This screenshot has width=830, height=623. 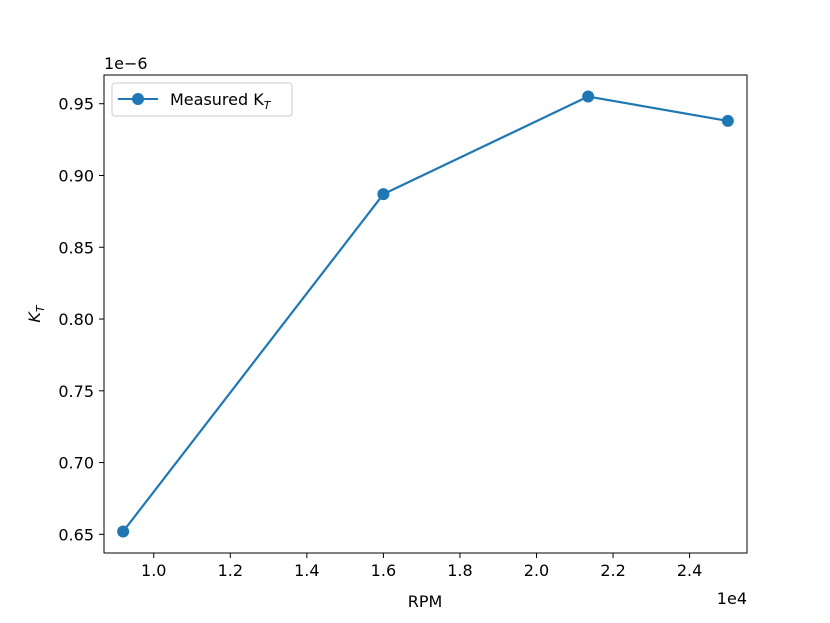 What do you see at coordinates (268, 105) in the screenshot?
I see `legend-label-sub: T` at bounding box center [268, 105].